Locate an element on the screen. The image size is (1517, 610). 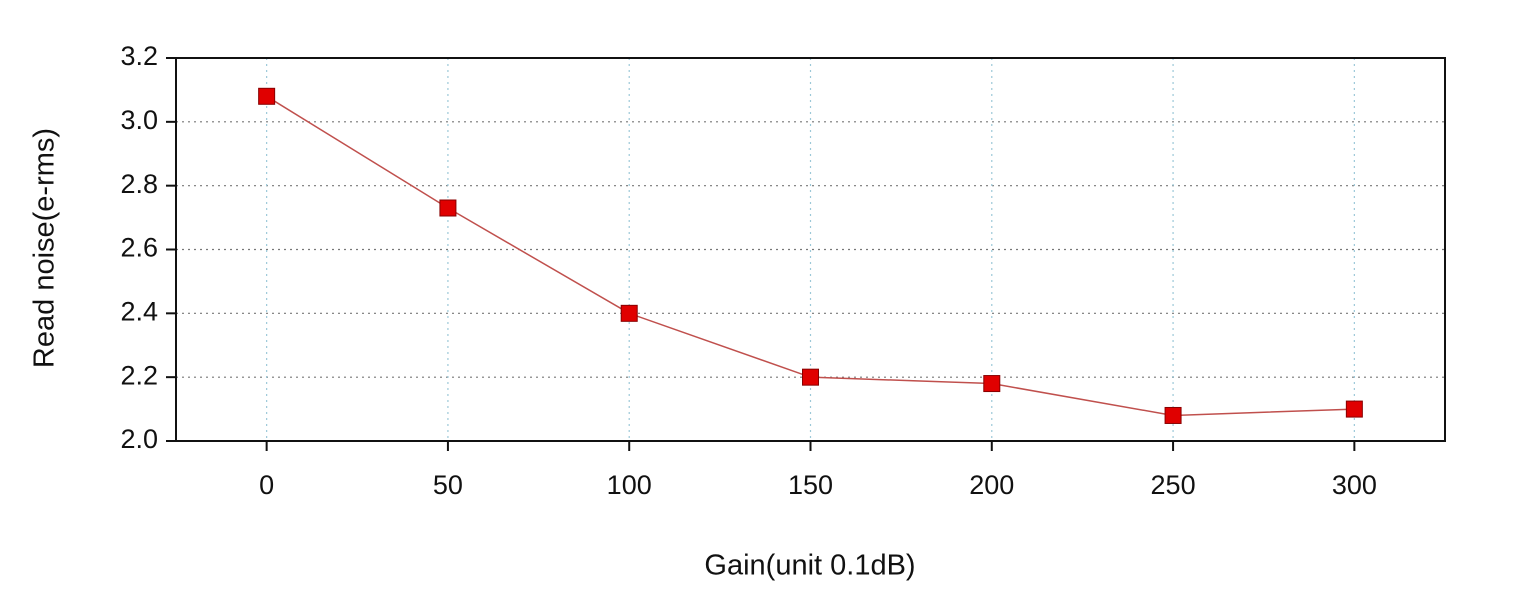
x-tick-label: 250 is located at coordinates (1173, 485).